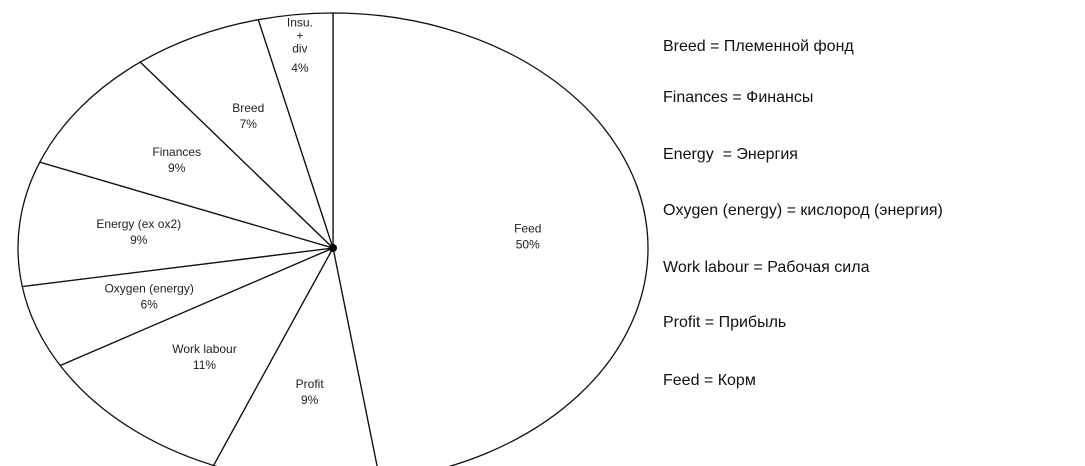 Image resolution: width=1085 pixels, height=466 pixels. What do you see at coordinates (148, 288) in the screenshot?
I see `slice-label: Oxygen (energy)` at bounding box center [148, 288].